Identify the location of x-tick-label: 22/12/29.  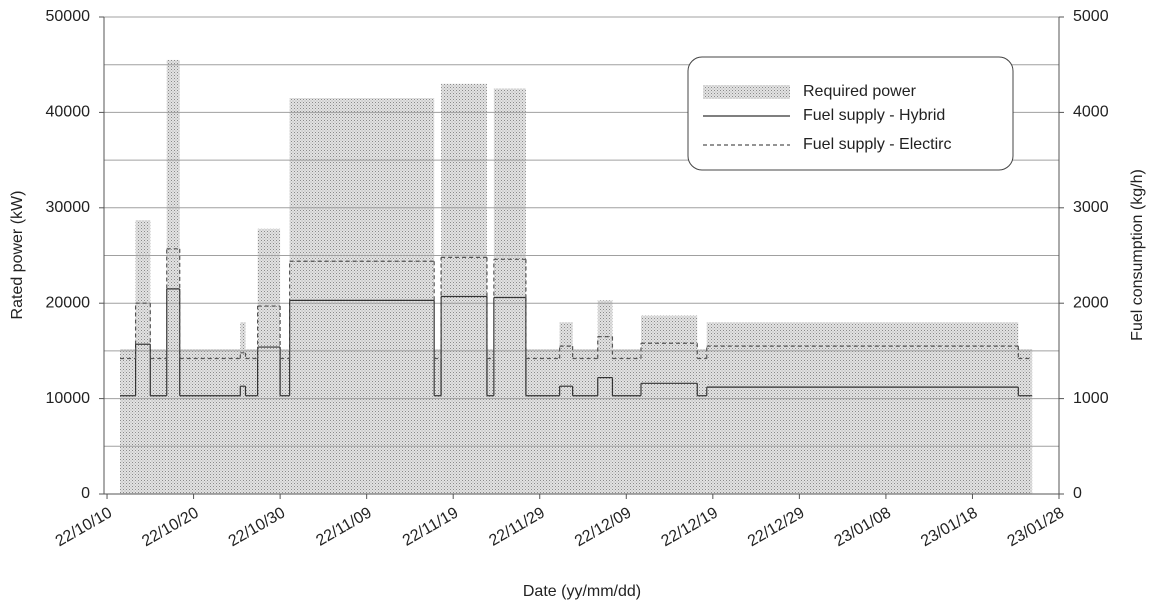
(776, 527).